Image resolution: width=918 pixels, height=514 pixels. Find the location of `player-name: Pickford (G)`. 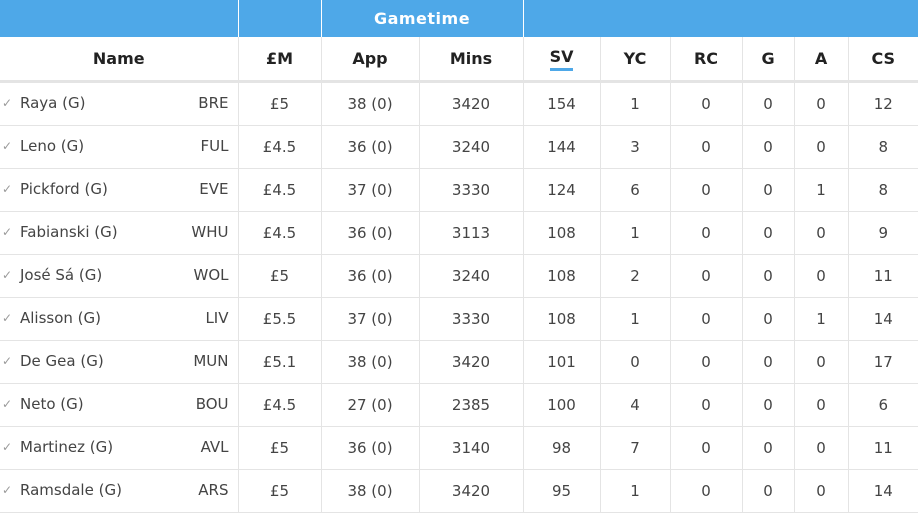

player-name: Pickford (G) is located at coordinates (64, 189).